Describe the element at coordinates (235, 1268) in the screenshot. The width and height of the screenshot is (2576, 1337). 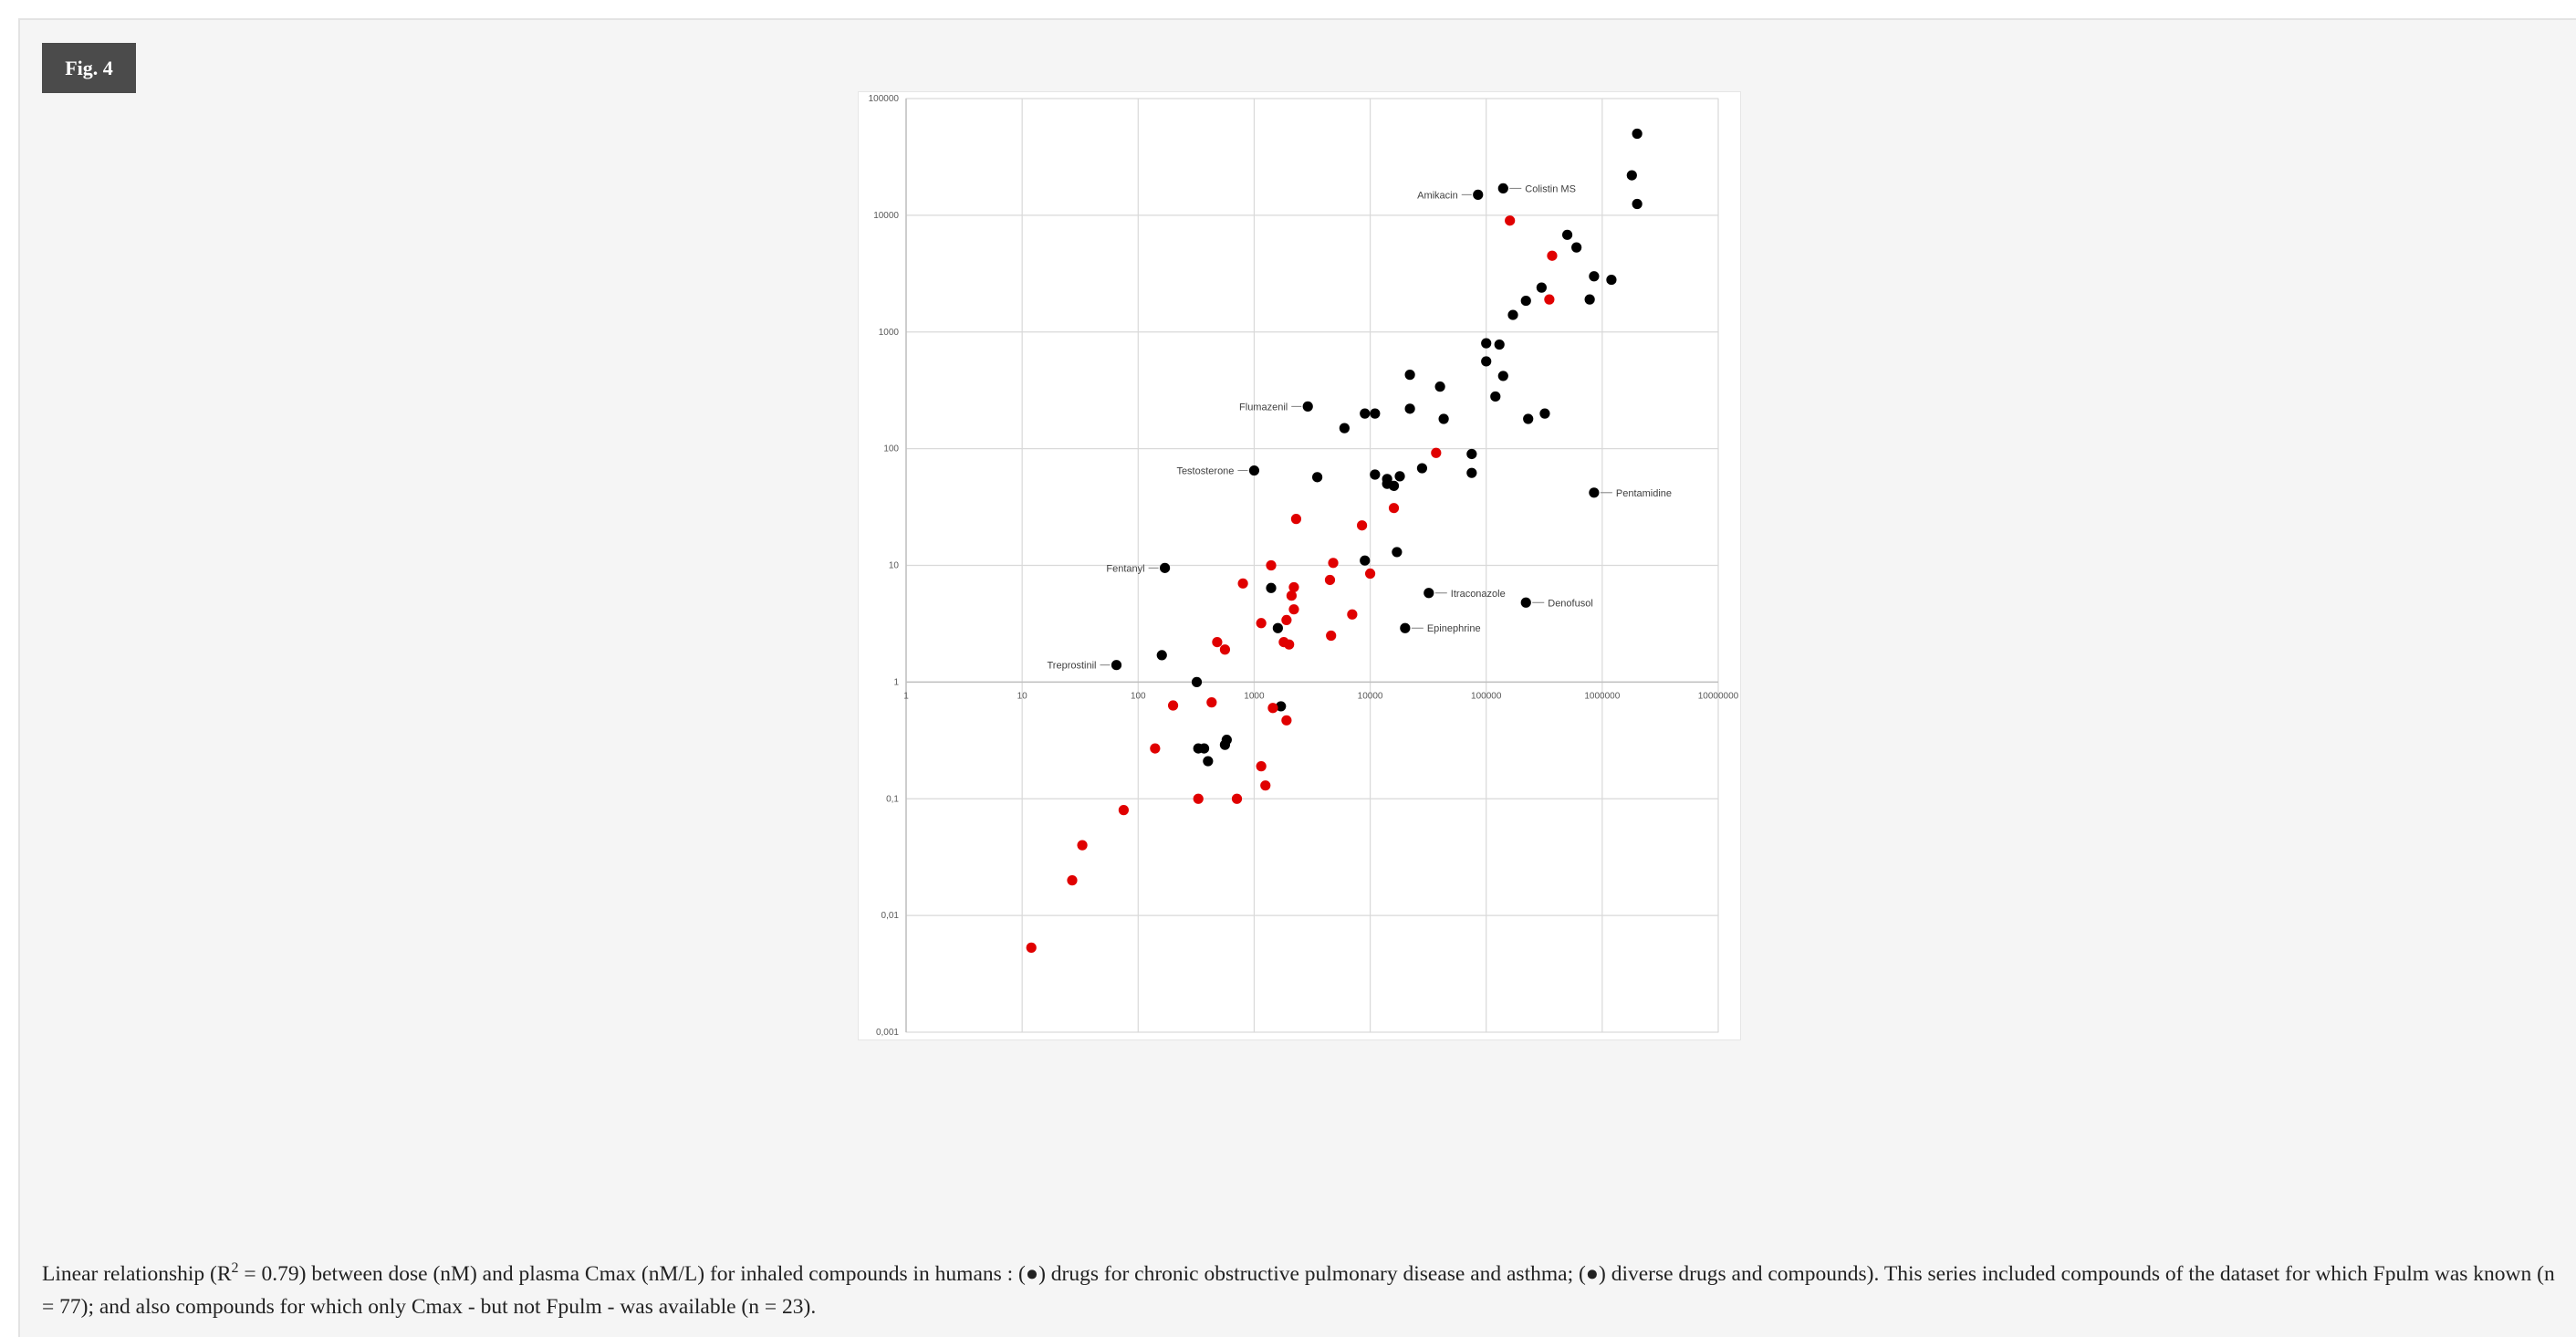
I see `caption-superscript: 2` at that location.